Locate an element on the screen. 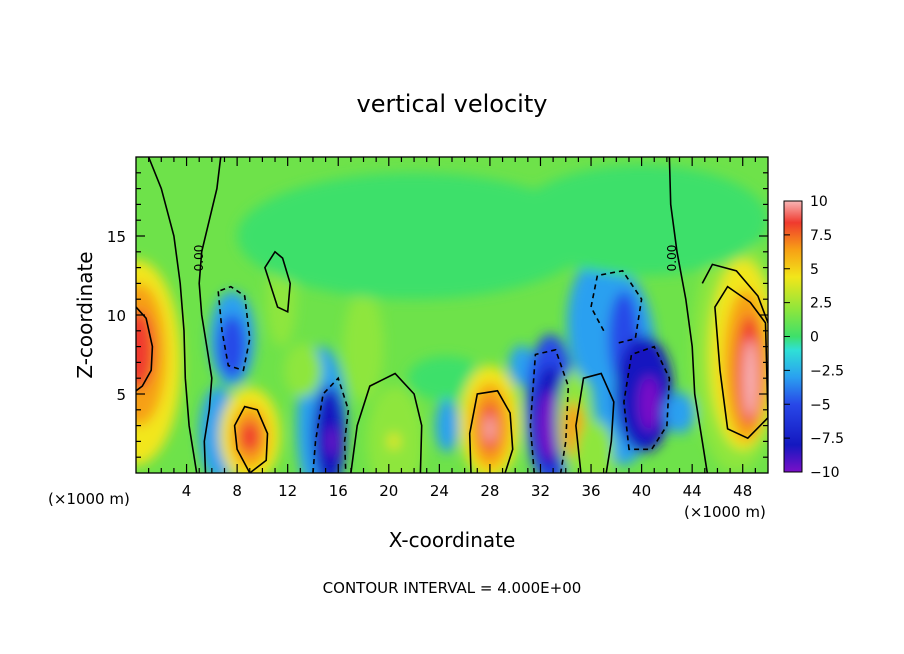 The width and height of the screenshot is (904, 654). colorbar: 10 7.5 5 2.5 0 −2.5 −5 −7.5 −10 is located at coordinates (813, 337).